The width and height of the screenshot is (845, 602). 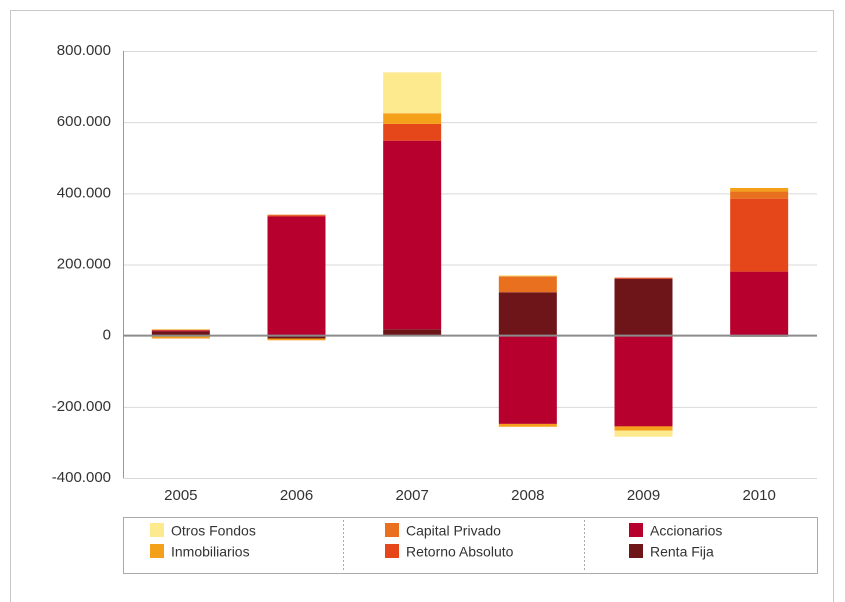 I want to click on y-tick-label: 600.000, so click(x=84, y=121).